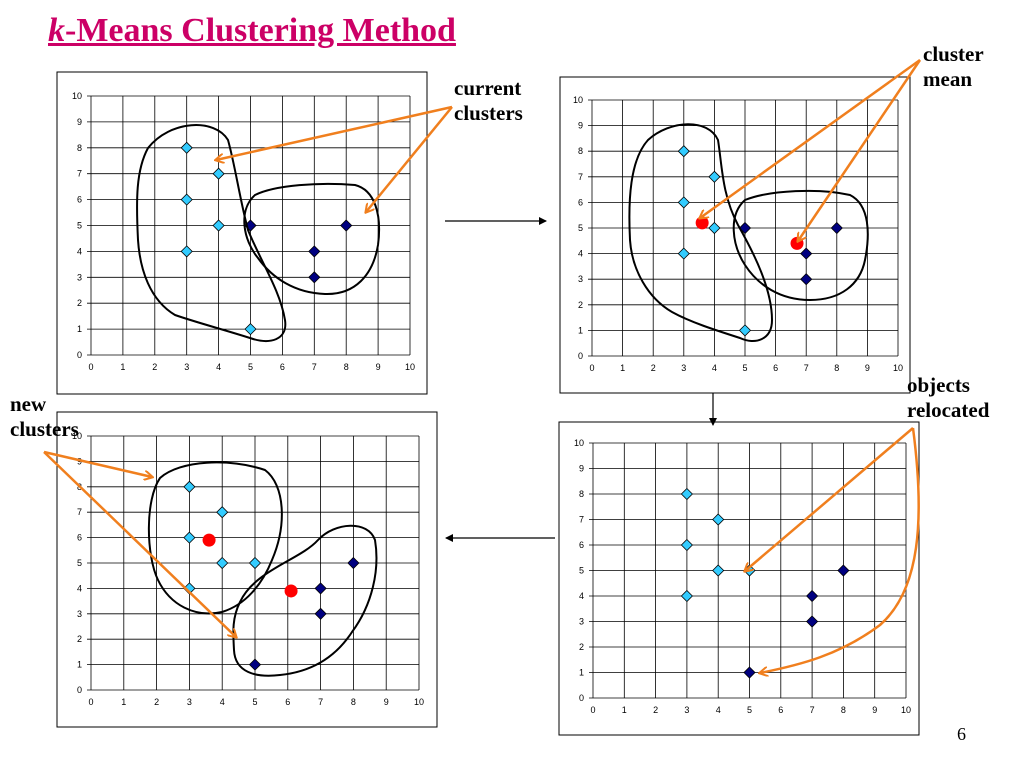  What do you see at coordinates (312, 239) in the screenshot?
I see `cluster-outline-tl-right` at bounding box center [312, 239].